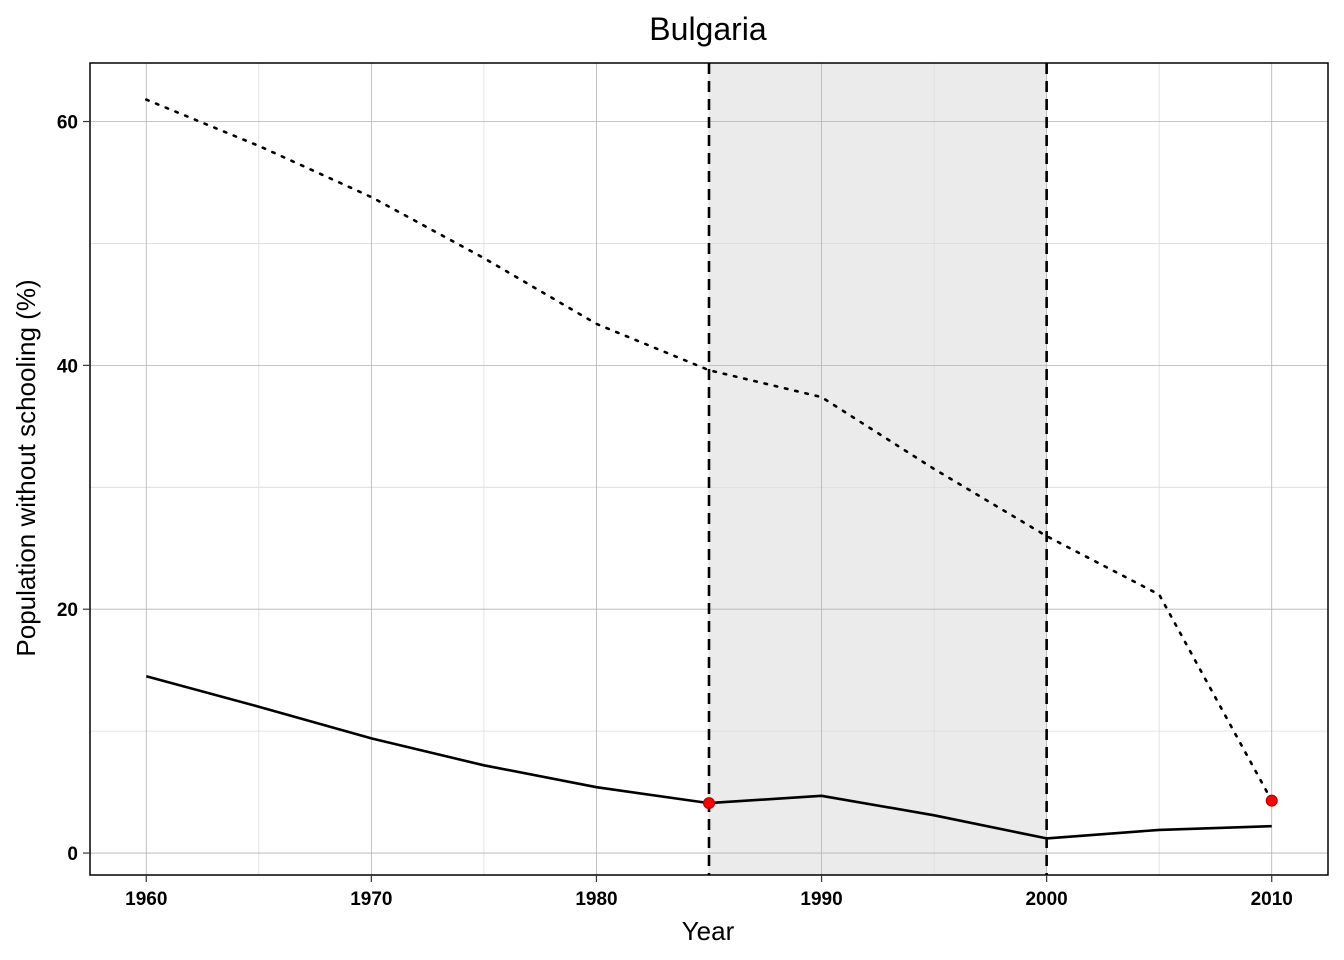 Image resolution: width=1344 pixels, height=960 pixels. What do you see at coordinates (72, 854) in the screenshot?
I see `y-tick-label: 0` at bounding box center [72, 854].